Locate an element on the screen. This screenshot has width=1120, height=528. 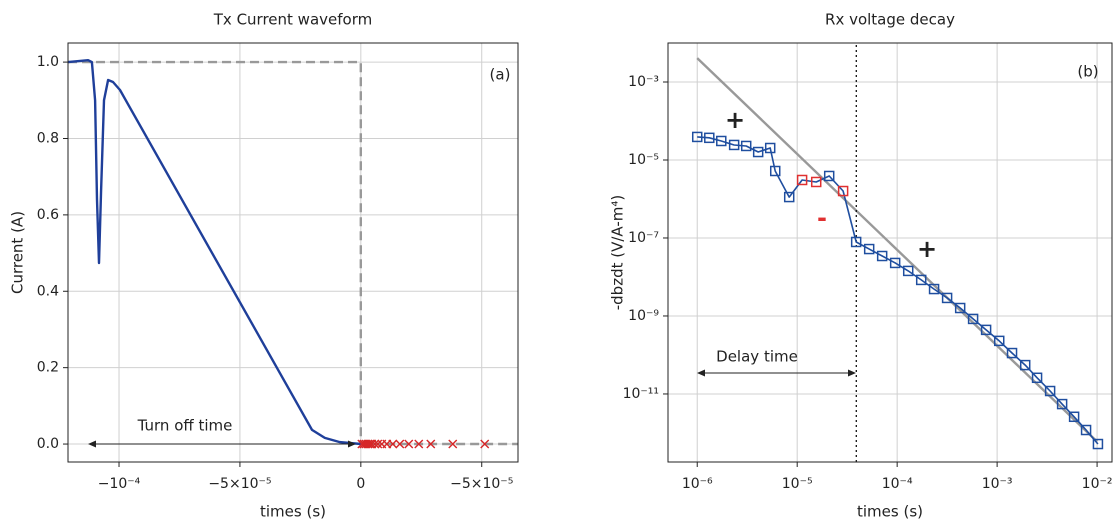
annotation: (a) is located at coordinates (500, 75).